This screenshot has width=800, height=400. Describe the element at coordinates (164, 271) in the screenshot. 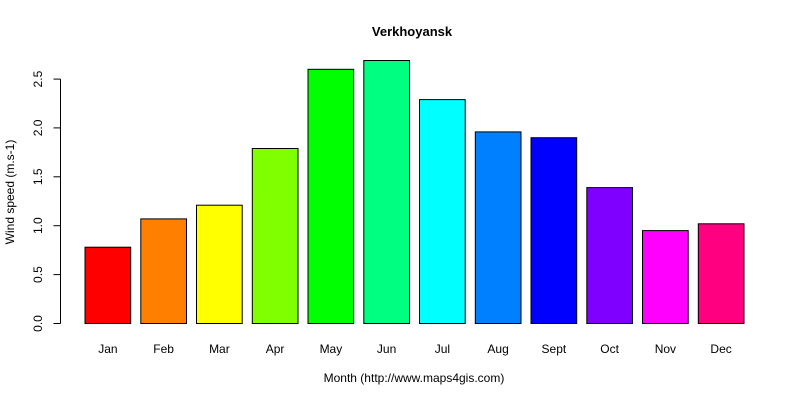

I see `bar-feb` at that location.